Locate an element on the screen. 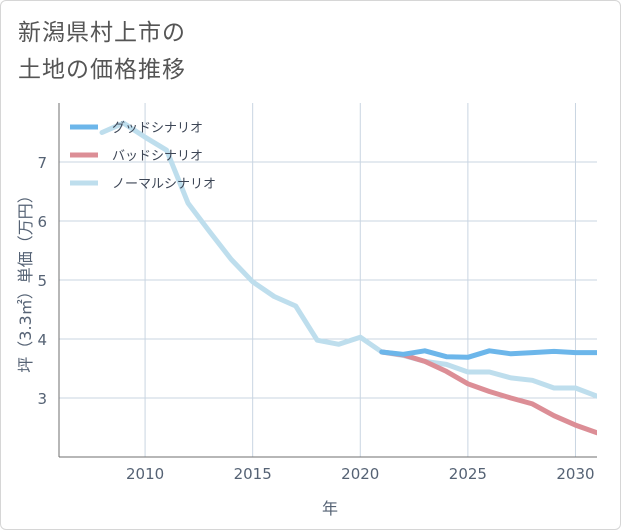  x-tick-label-2010: 2010 is located at coordinates (145, 474).